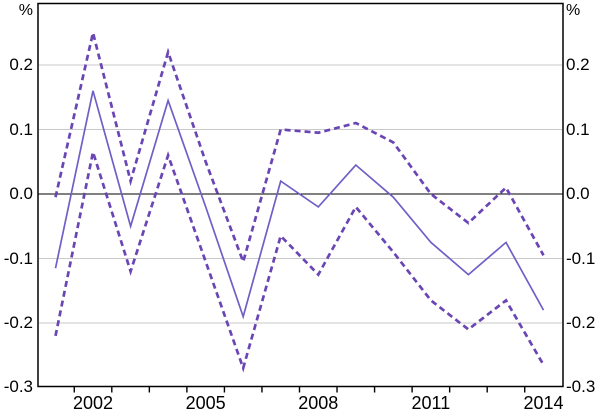 The image size is (600, 416). Describe the element at coordinates (93, 403) in the screenshot. I see `x-axis-label: 2002` at that location.